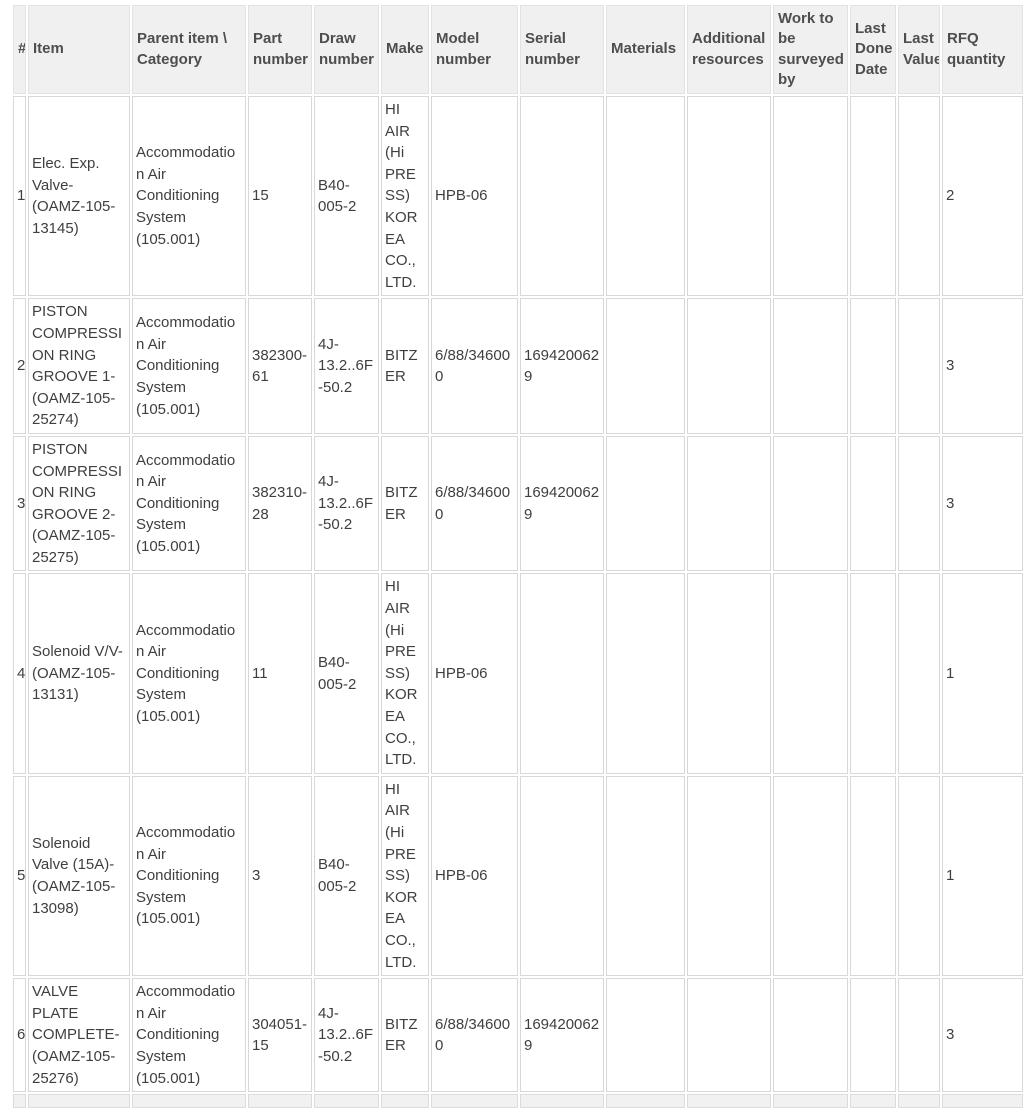 This screenshot has width=1024, height=1110. What do you see at coordinates (79, 673) in the screenshot?
I see `cell-item: Solenoid V/V- (OAMZ-105-13131)` at bounding box center [79, 673].